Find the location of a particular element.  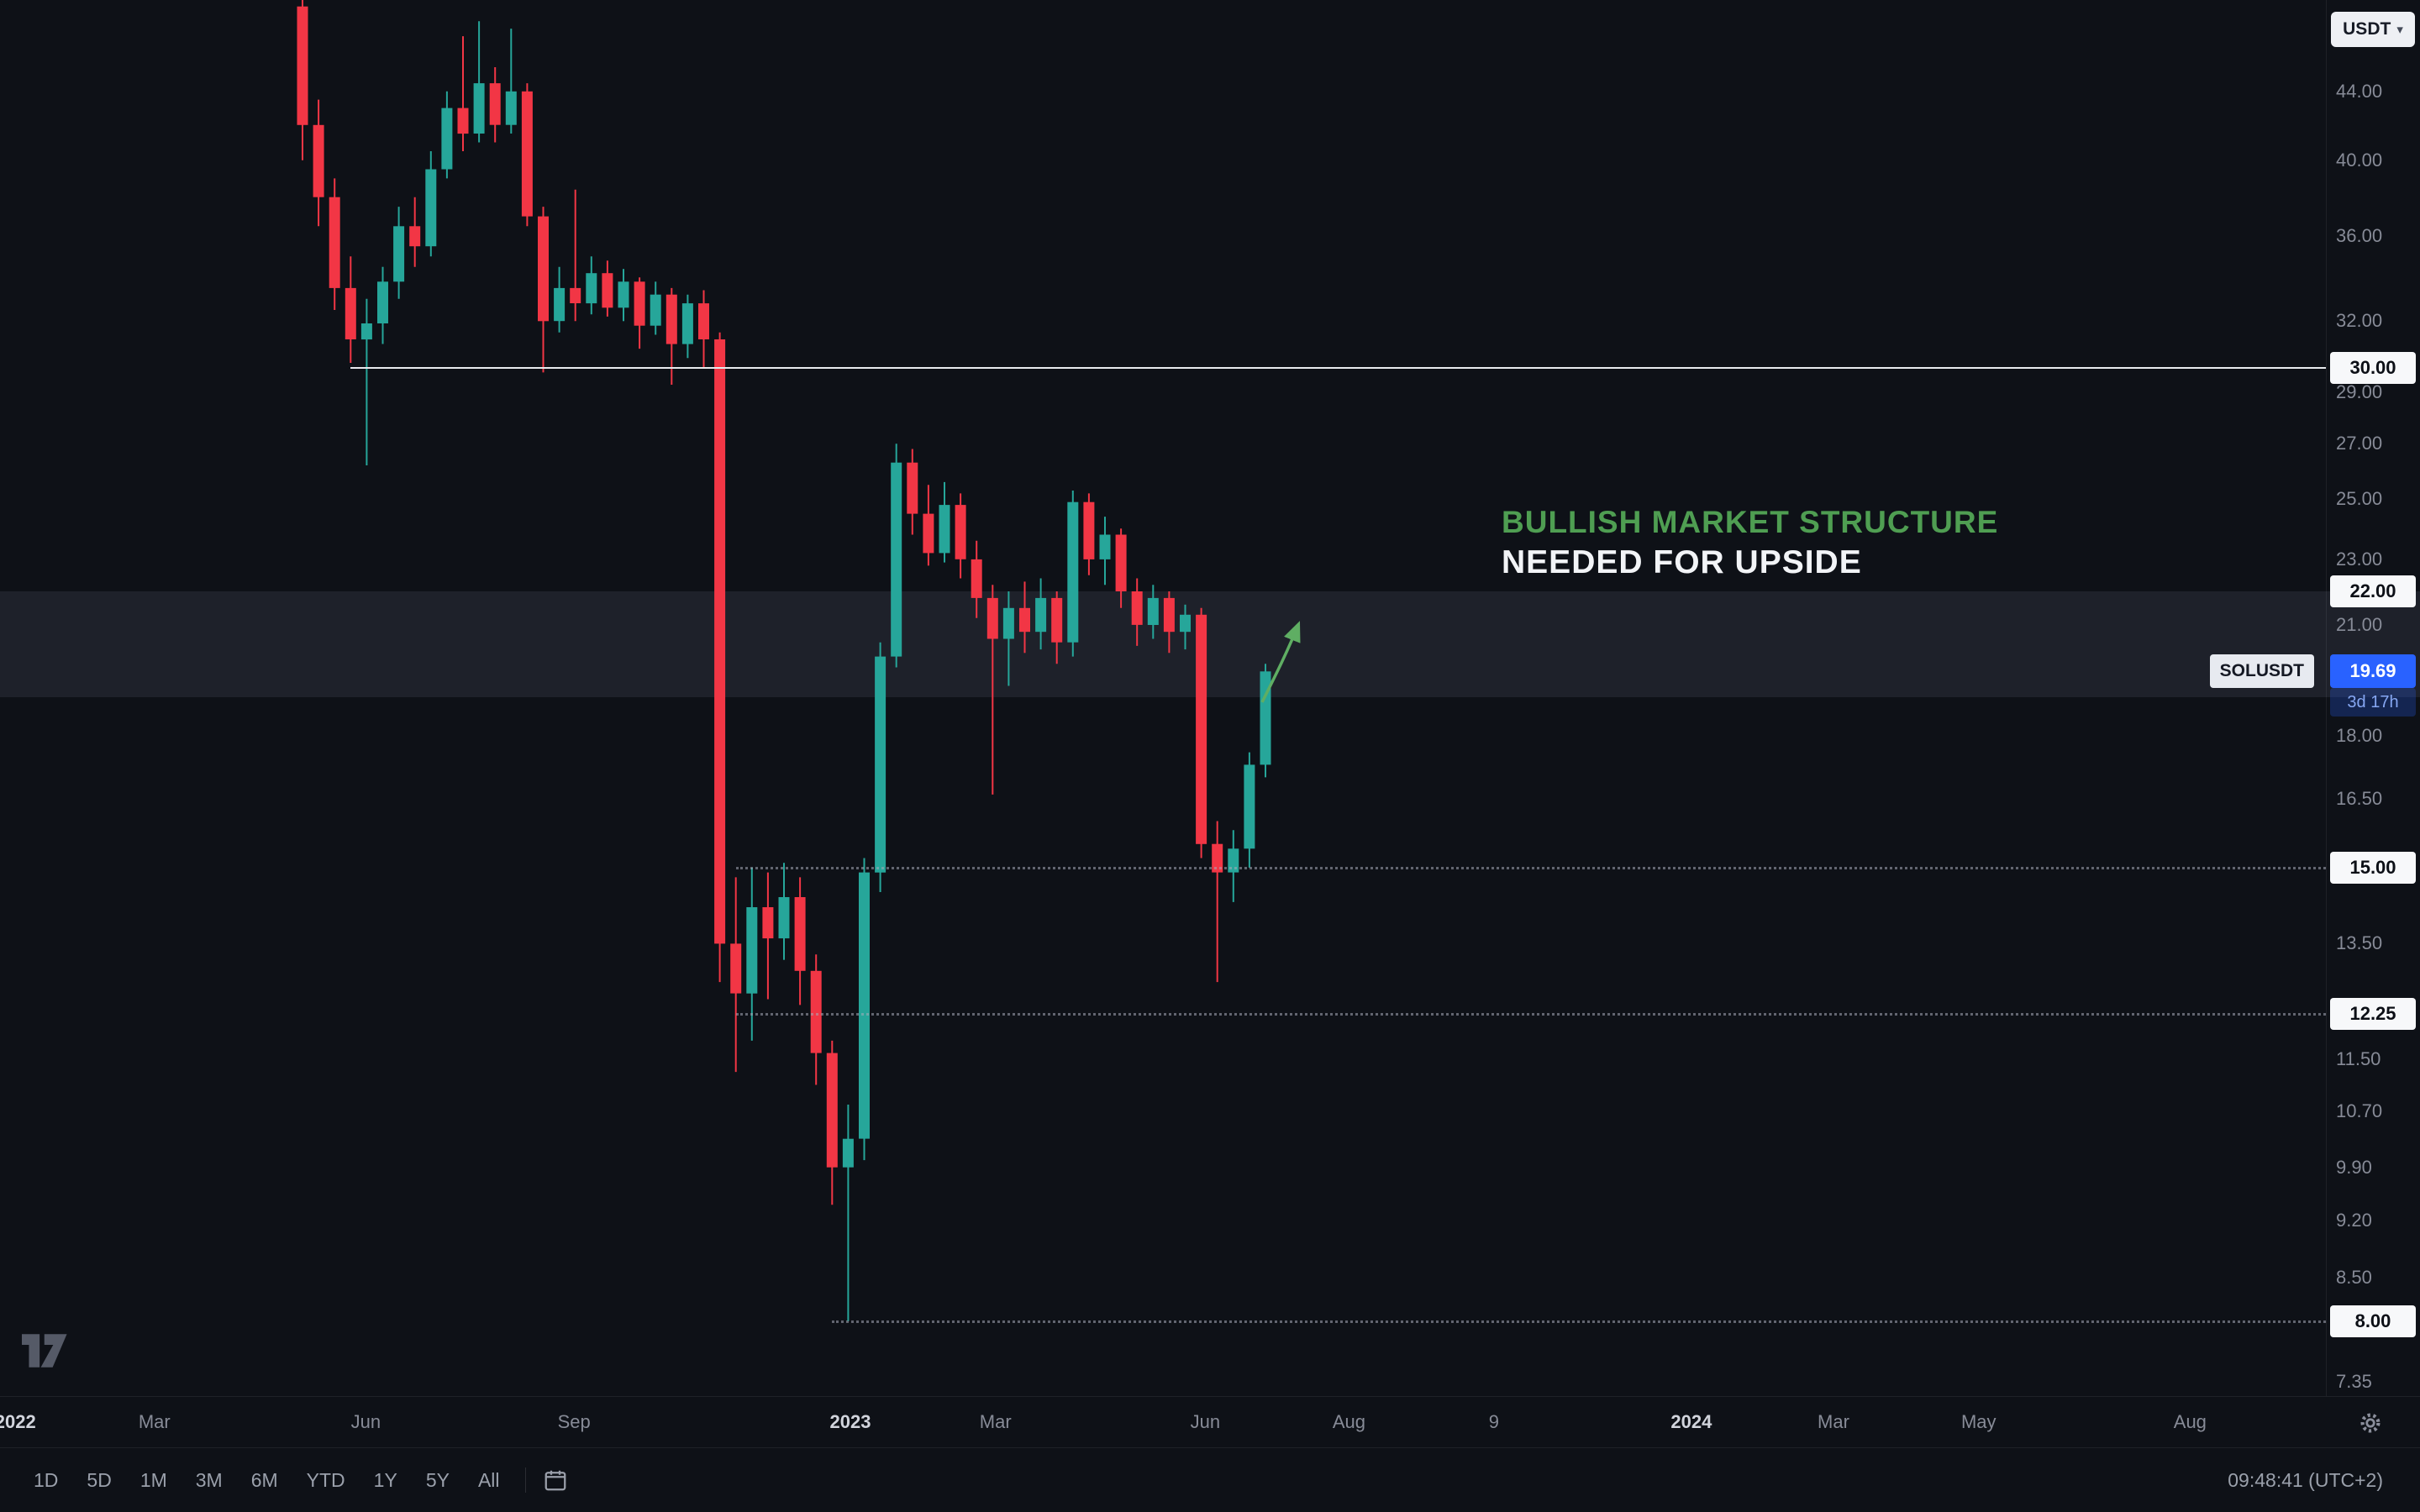

range-1m: 1M is located at coordinates (154, 1480).